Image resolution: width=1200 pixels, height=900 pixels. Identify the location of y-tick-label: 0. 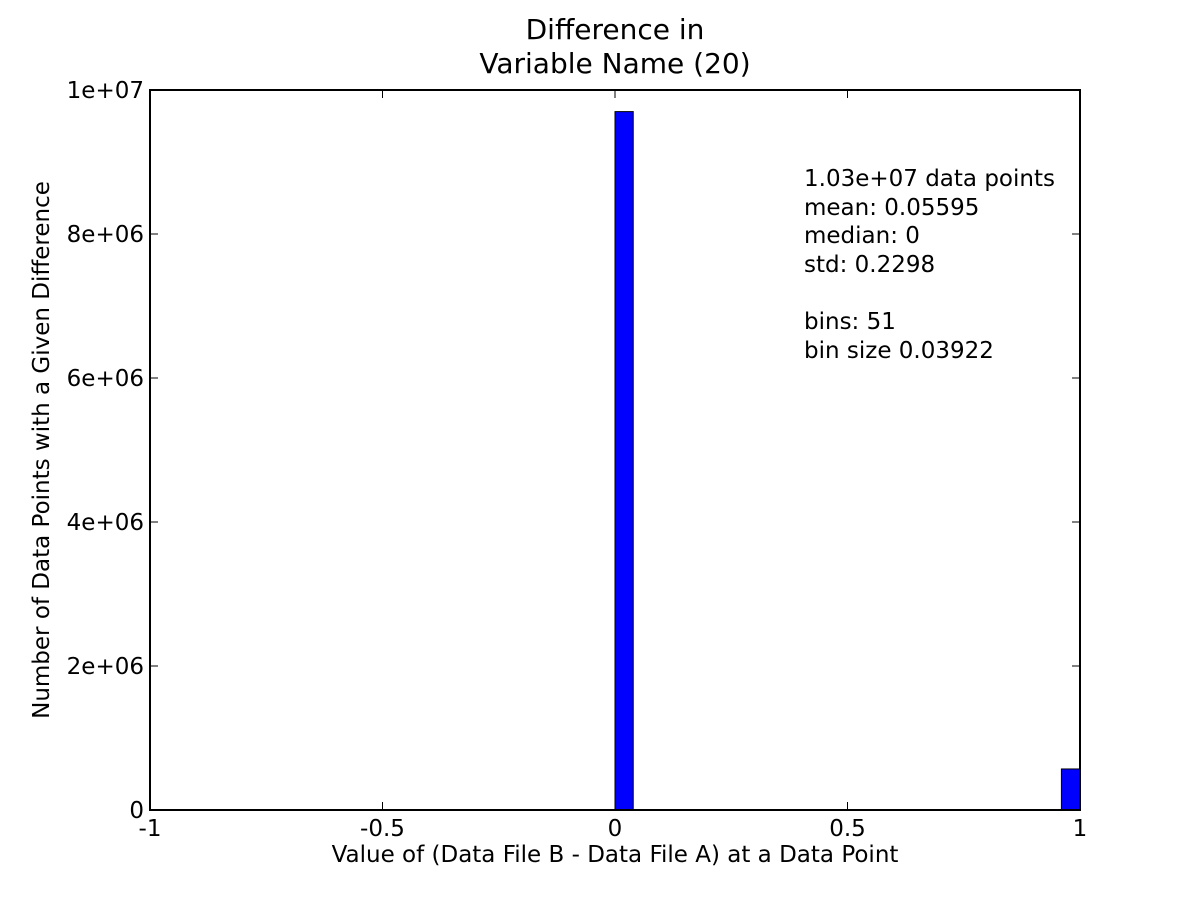
(136, 811).